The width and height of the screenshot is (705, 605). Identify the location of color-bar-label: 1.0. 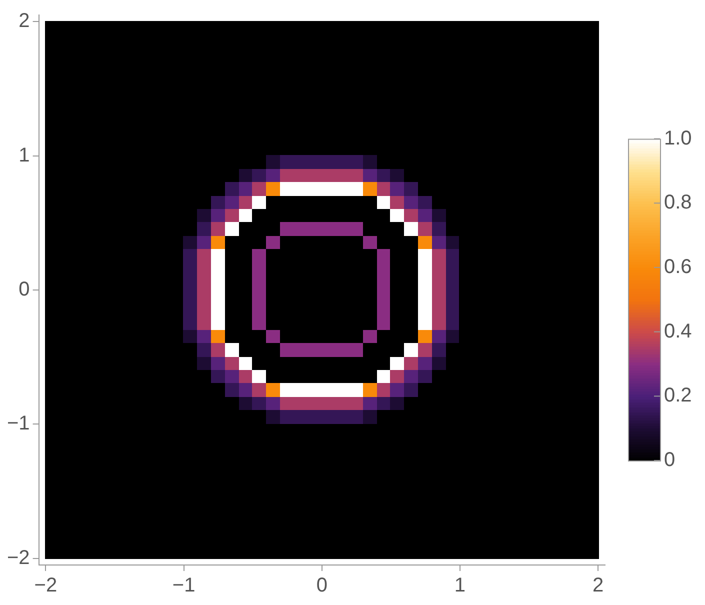
(678, 138).